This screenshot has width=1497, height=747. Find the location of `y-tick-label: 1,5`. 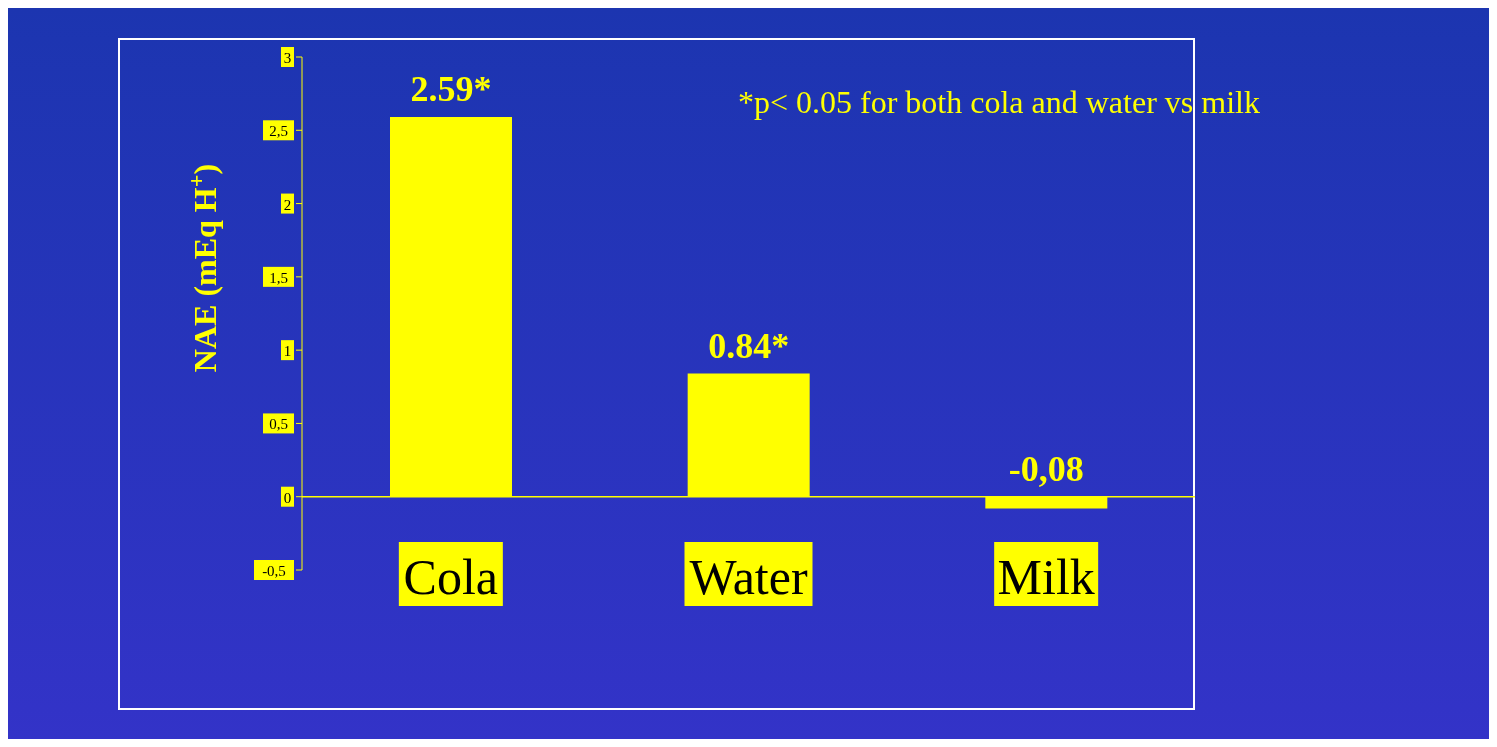

y-tick-label: 1,5 is located at coordinates (278, 277).